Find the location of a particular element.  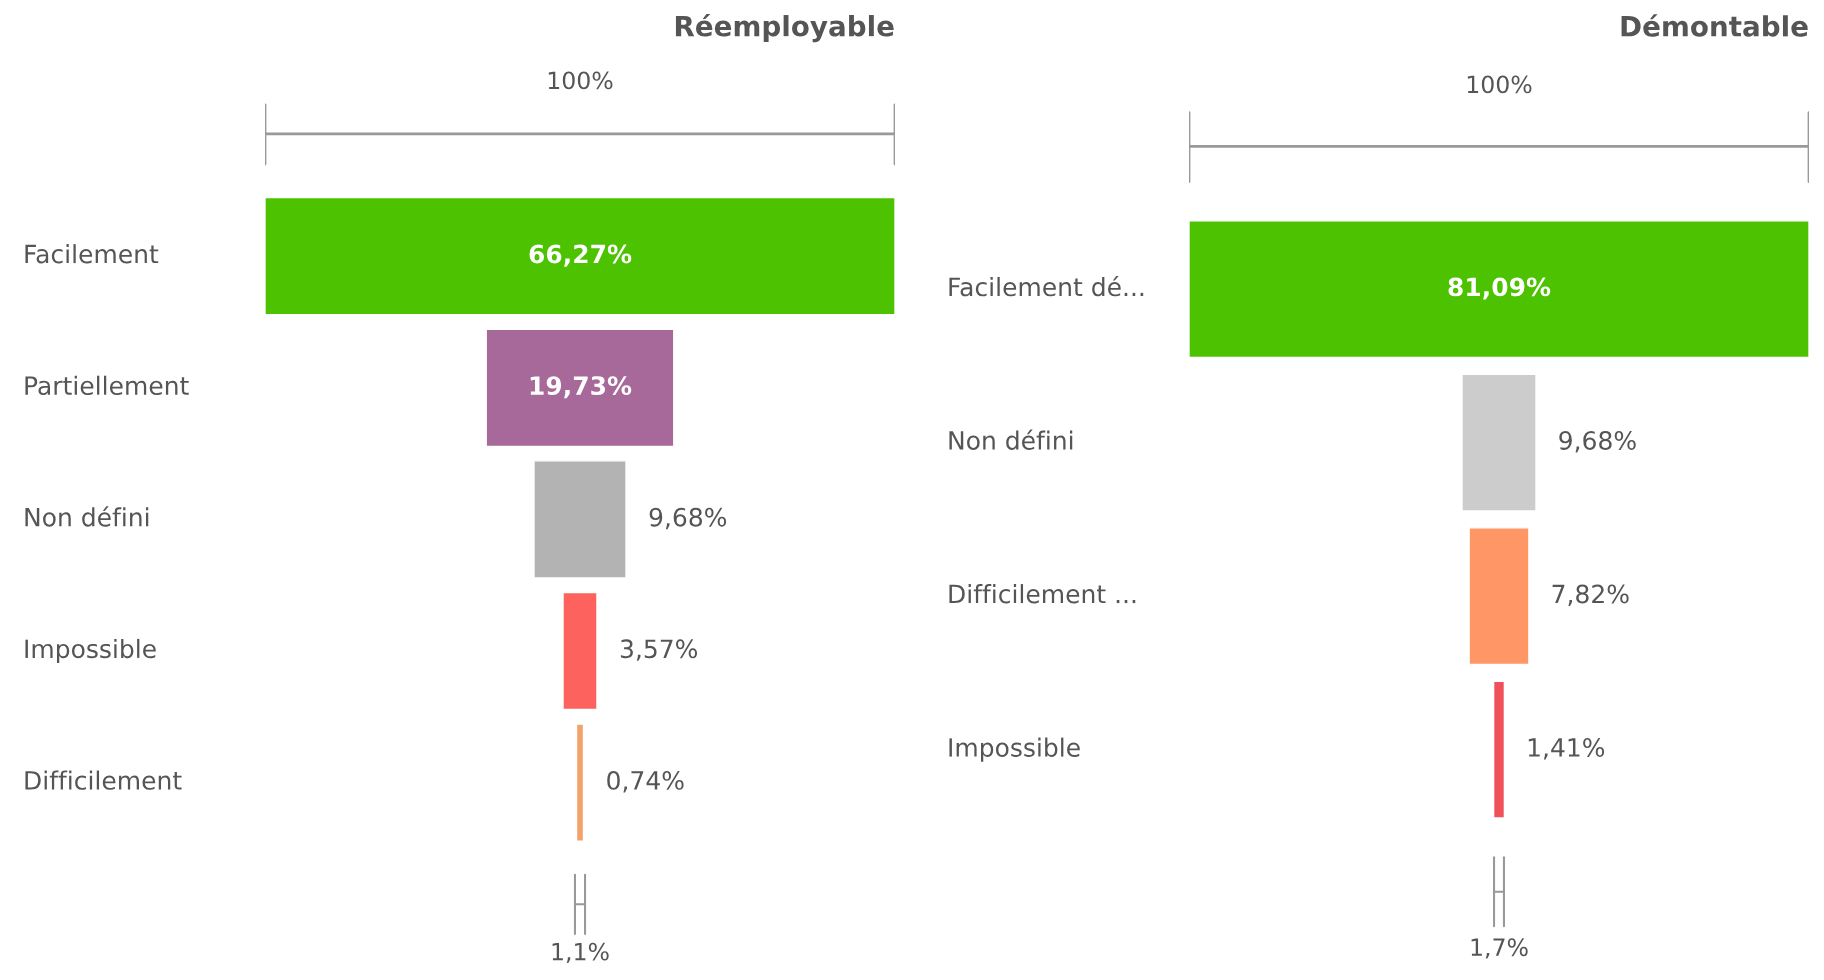

data-label: 7,82% is located at coordinates (1590, 595).